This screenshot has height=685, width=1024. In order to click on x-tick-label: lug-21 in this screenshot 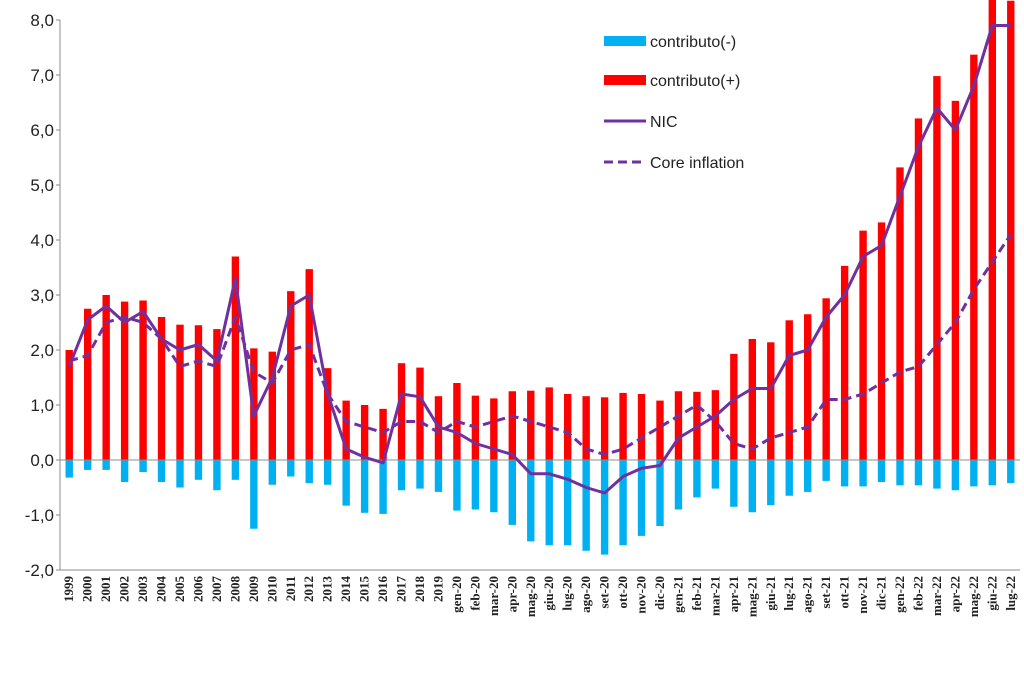, I will do `click(788, 593)`.